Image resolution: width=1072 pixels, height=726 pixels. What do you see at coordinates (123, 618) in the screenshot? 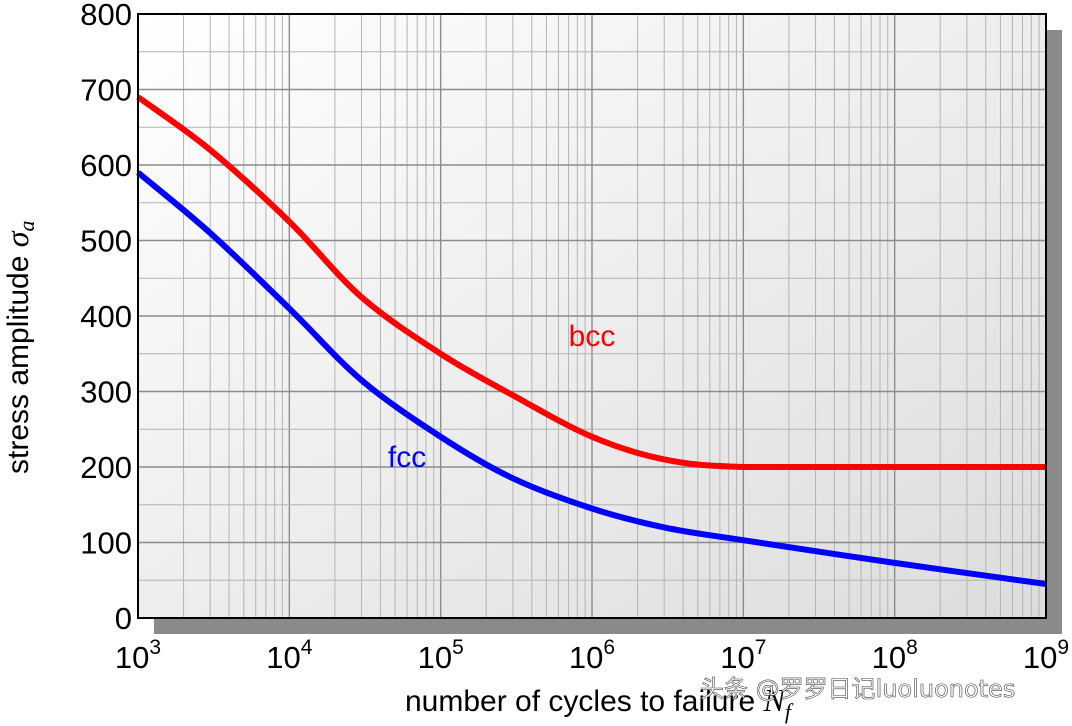
I see `y-tick-label: 0` at bounding box center [123, 618].